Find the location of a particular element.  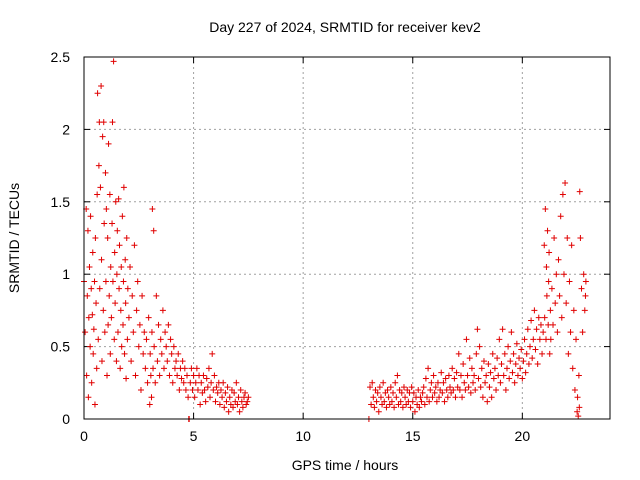

y-tick-label: 0.5 is located at coordinates (61, 347).